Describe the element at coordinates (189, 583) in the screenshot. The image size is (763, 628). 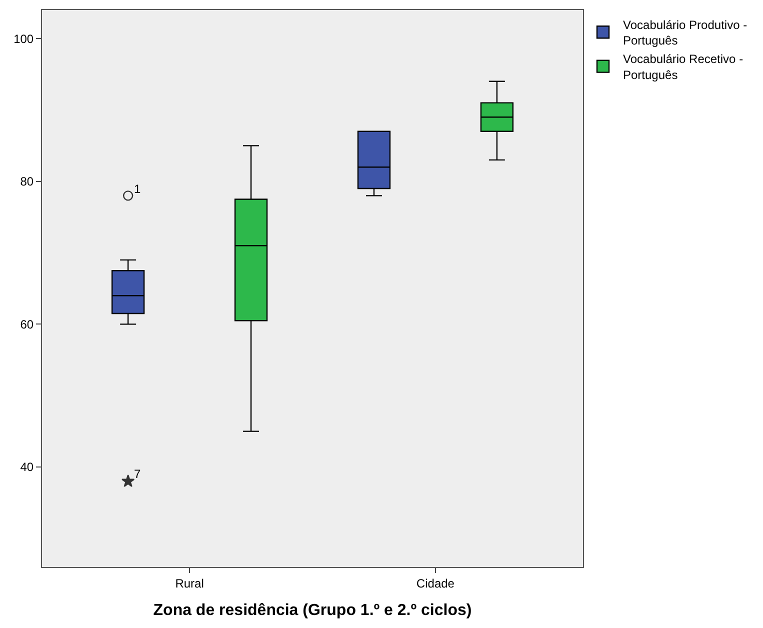
I see `x-tick-label: Rural` at that location.